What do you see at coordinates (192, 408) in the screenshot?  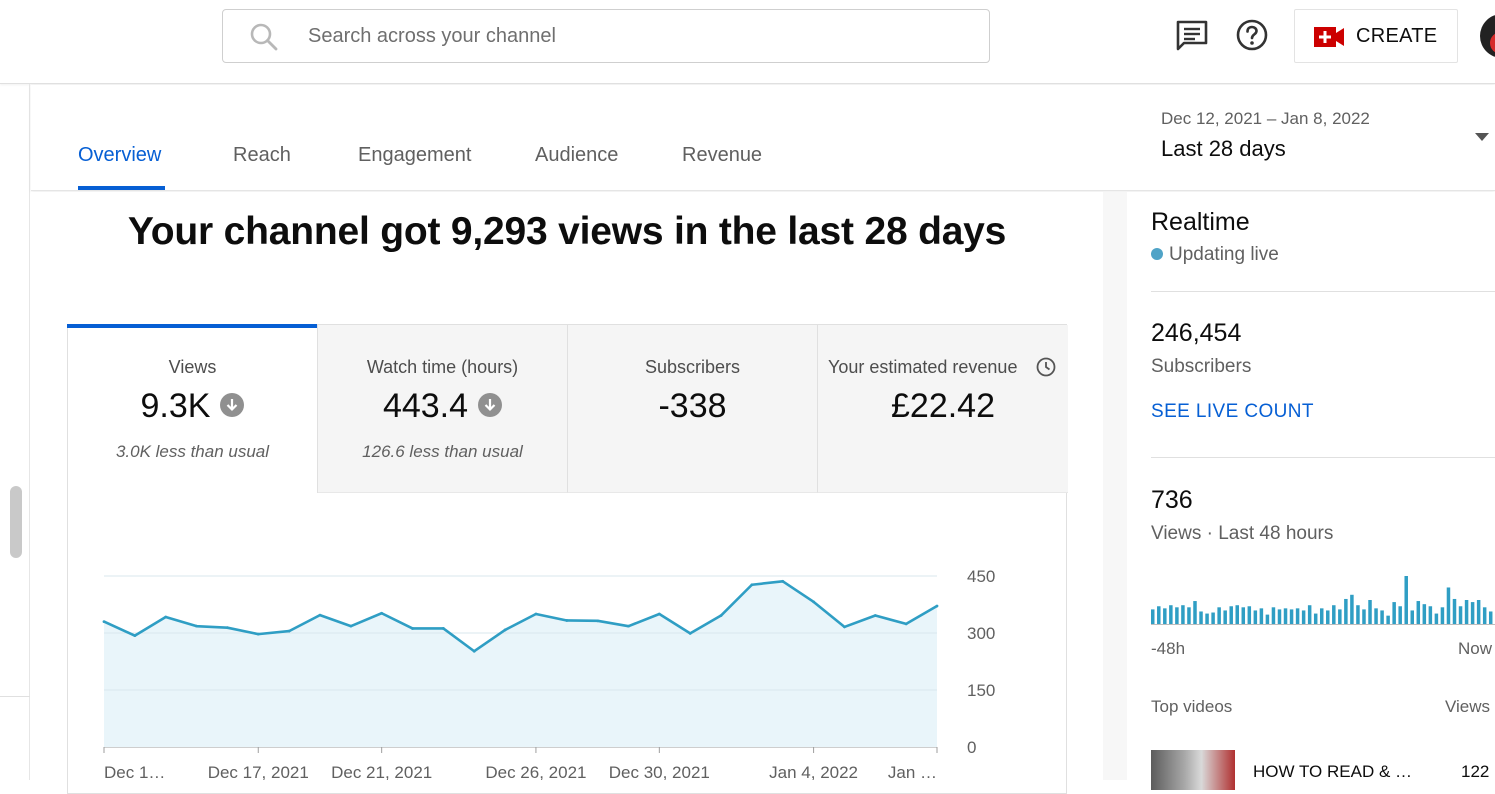 I see `metric-tab-views: Views 9.3K 3.0K less than usual` at bounding box center [192, 408].